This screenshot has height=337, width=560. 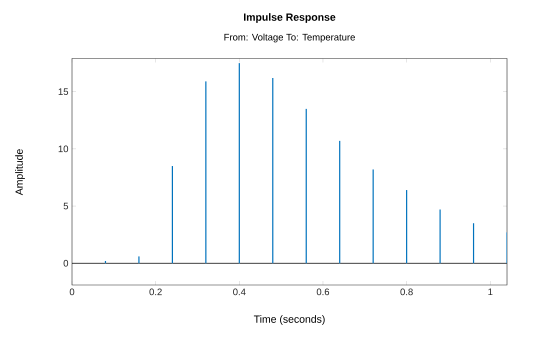 What do you see at coordinates (155, 292) in the screenshot?
I see `x-tick-label: 0.2` at bounding box center [155, 292].